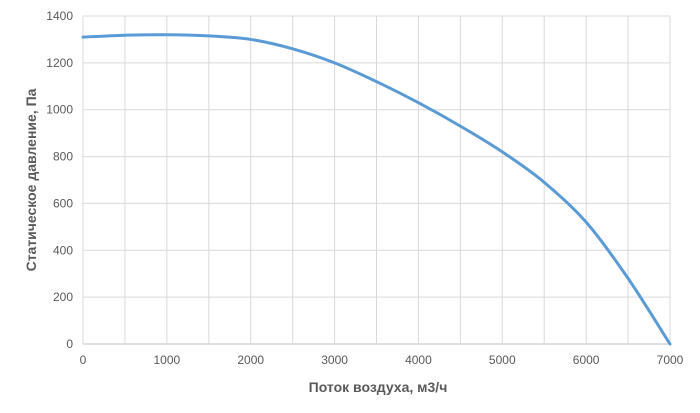 This screenshot has width=700, height=413. Describe the element at coordinates (334, 360) in the screenshot. I see `x-tick-label: 3000` at that location.